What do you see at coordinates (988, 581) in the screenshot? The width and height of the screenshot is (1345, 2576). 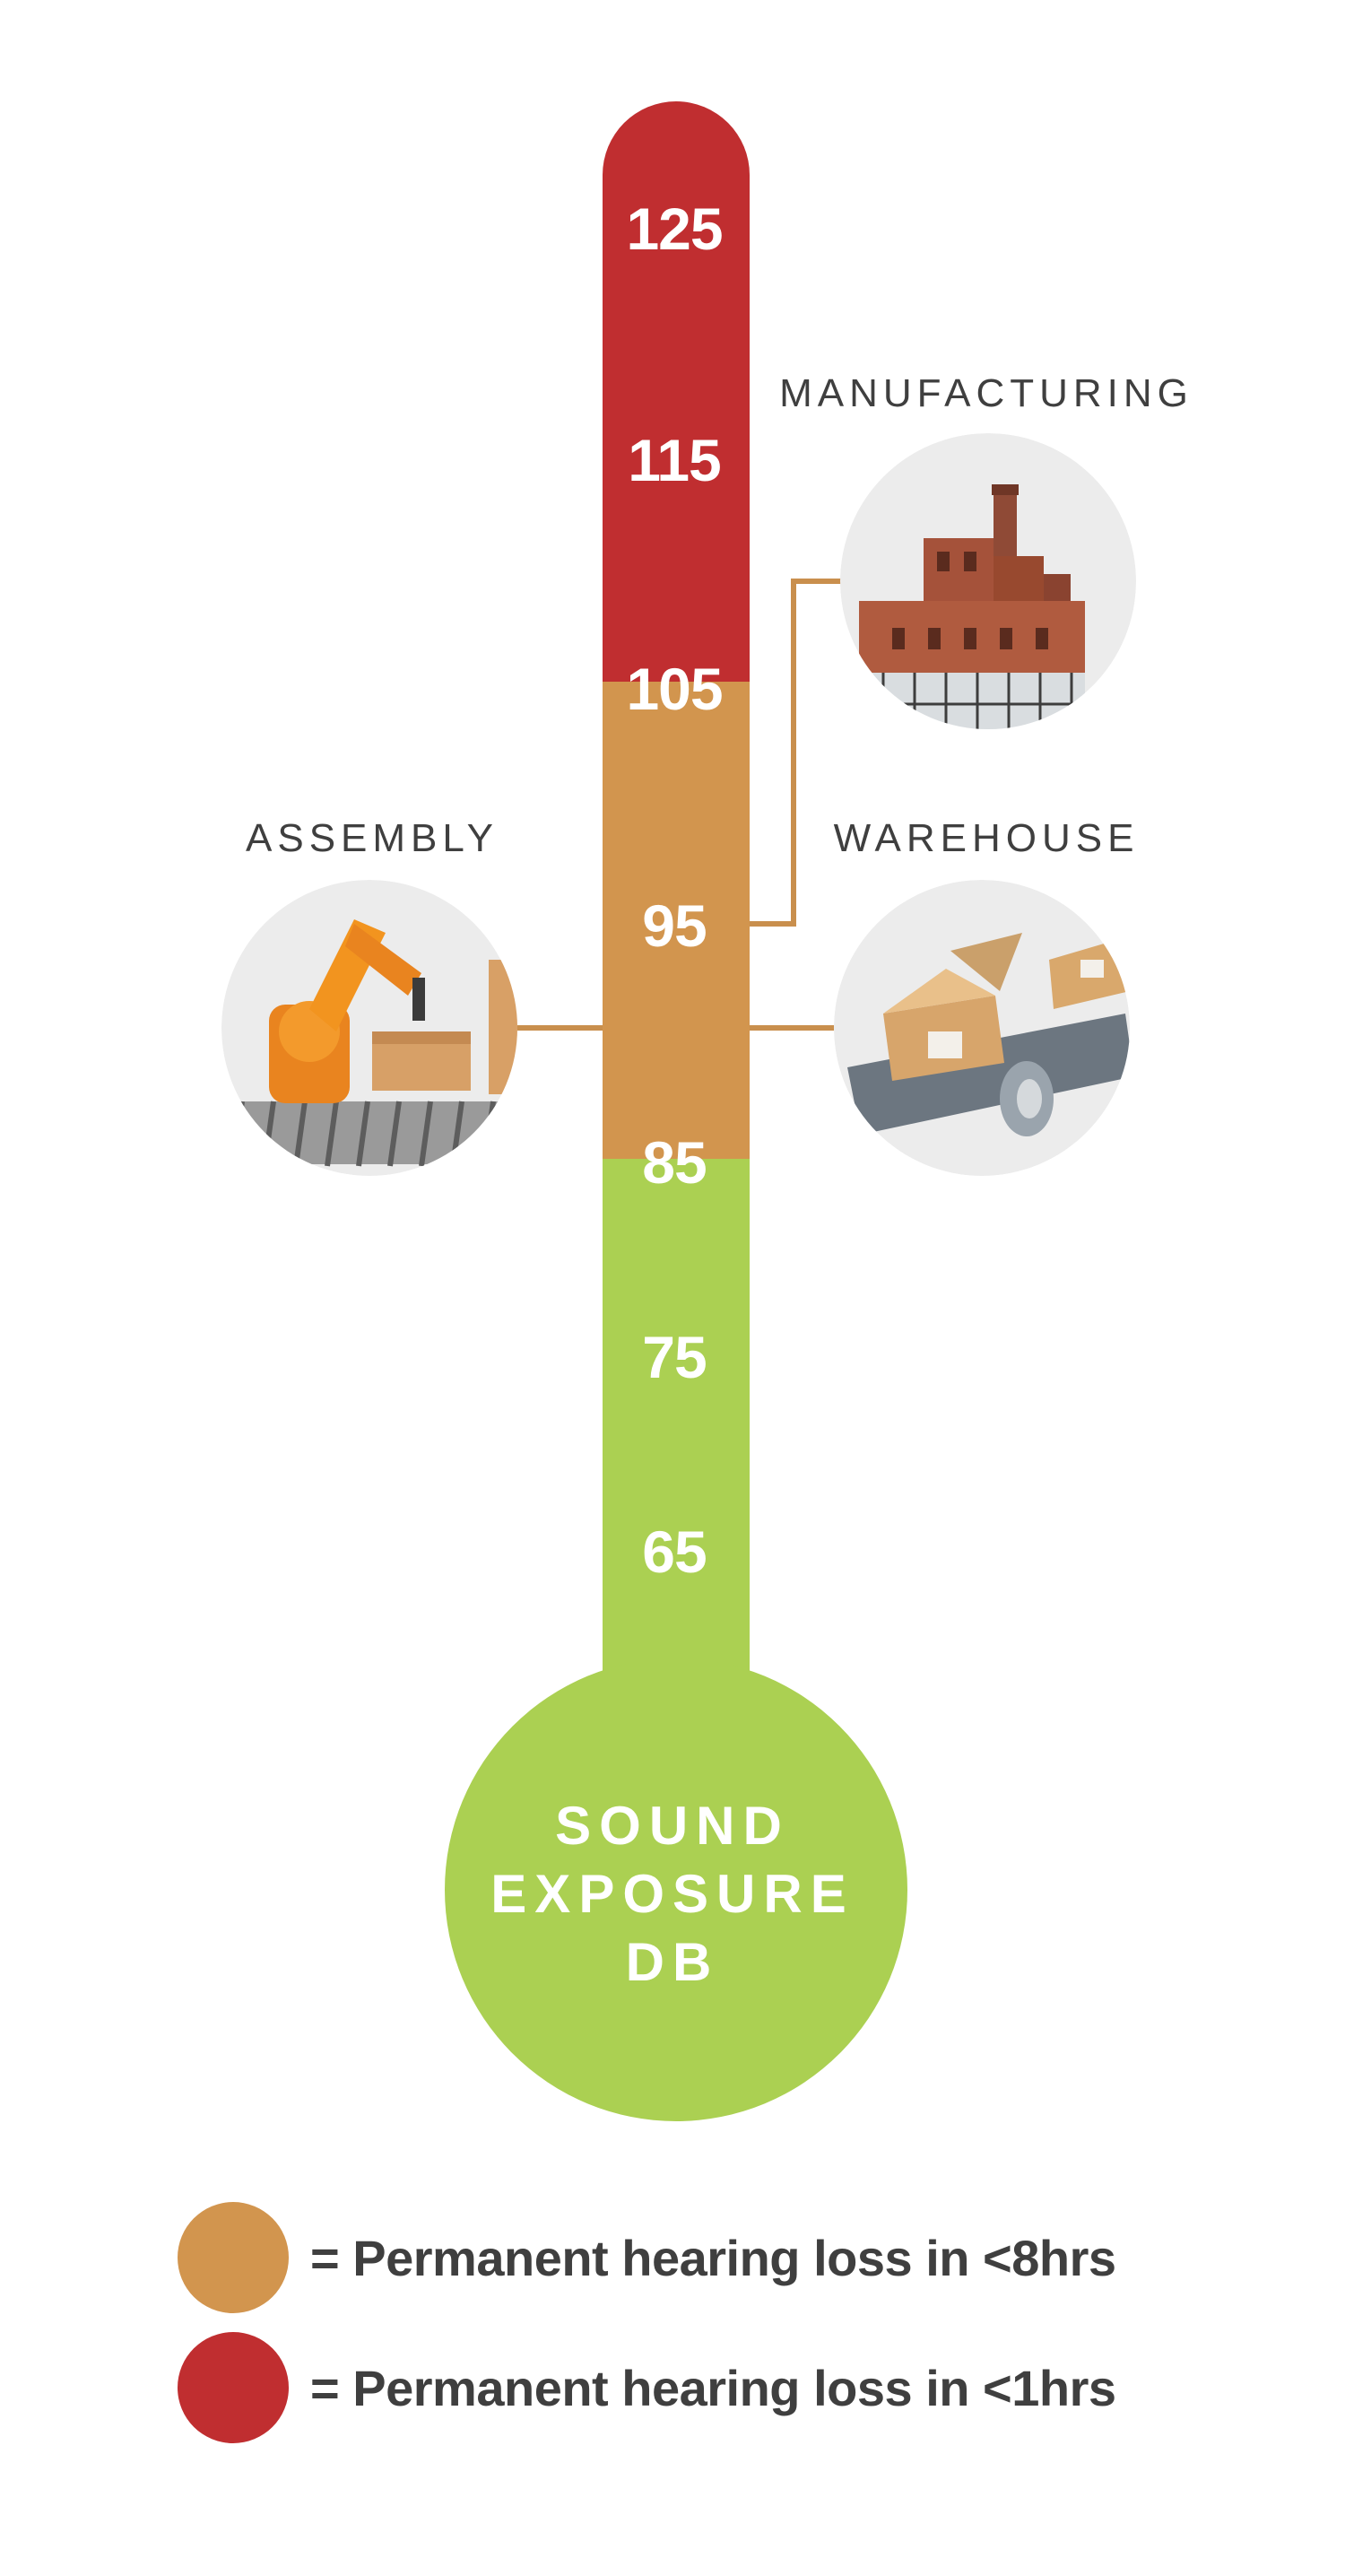 I see `factory-building-icon` at bounding box center [988, 581].